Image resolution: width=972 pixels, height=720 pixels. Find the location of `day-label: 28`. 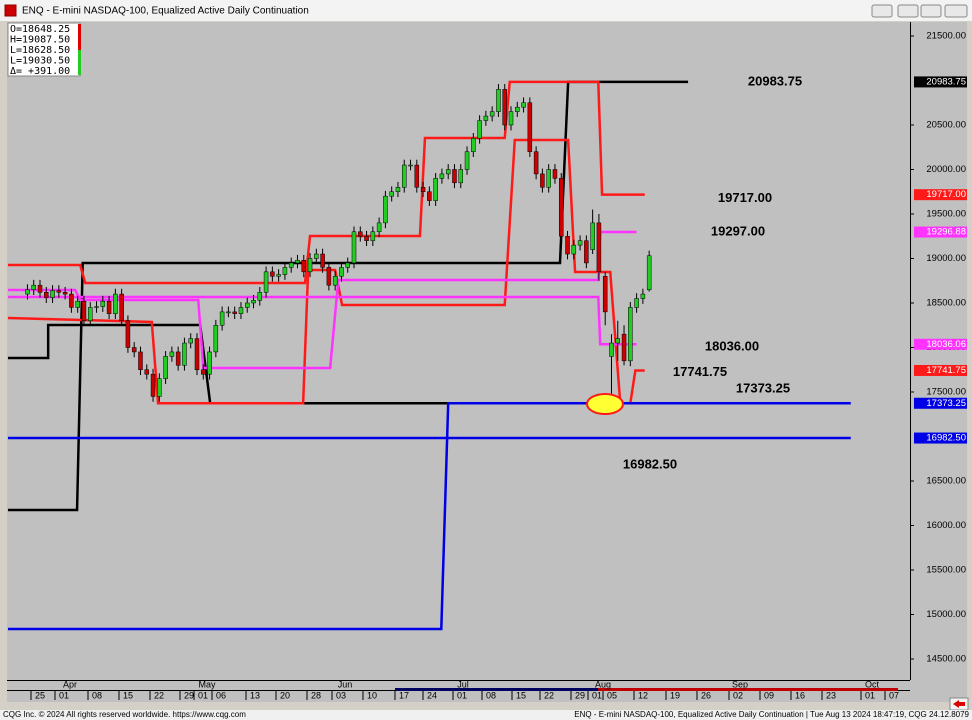

day-label: 28 is located at coordinates (316, 695).